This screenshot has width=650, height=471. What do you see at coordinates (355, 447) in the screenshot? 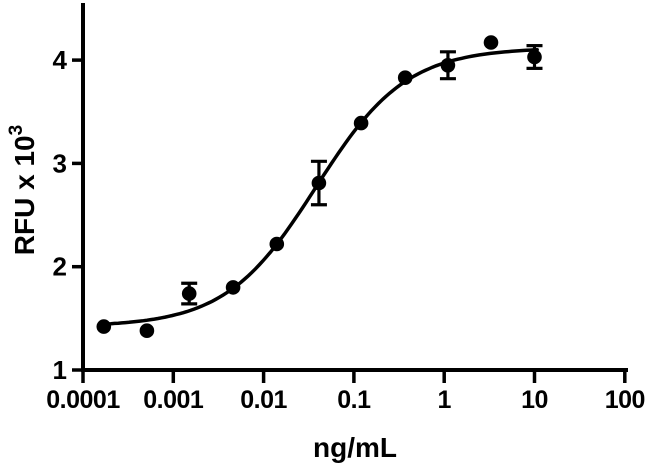
I see `x-axis-title: ng/mL` at bounding box center [355, 447].